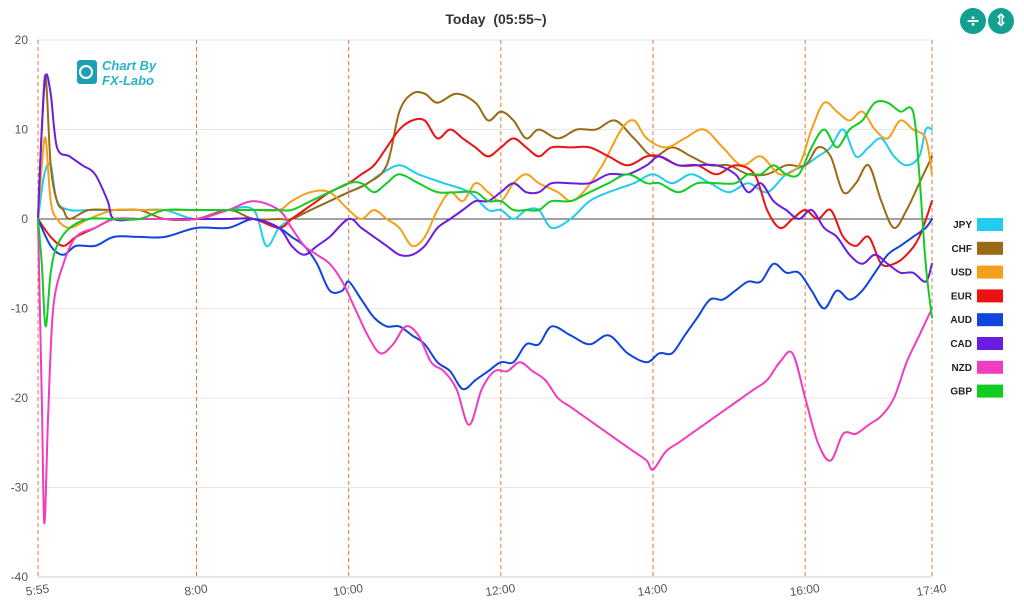 The height and width of the screenshot is (612, 1024). I want to click on y-tick-label: -10, so click(20, 309).